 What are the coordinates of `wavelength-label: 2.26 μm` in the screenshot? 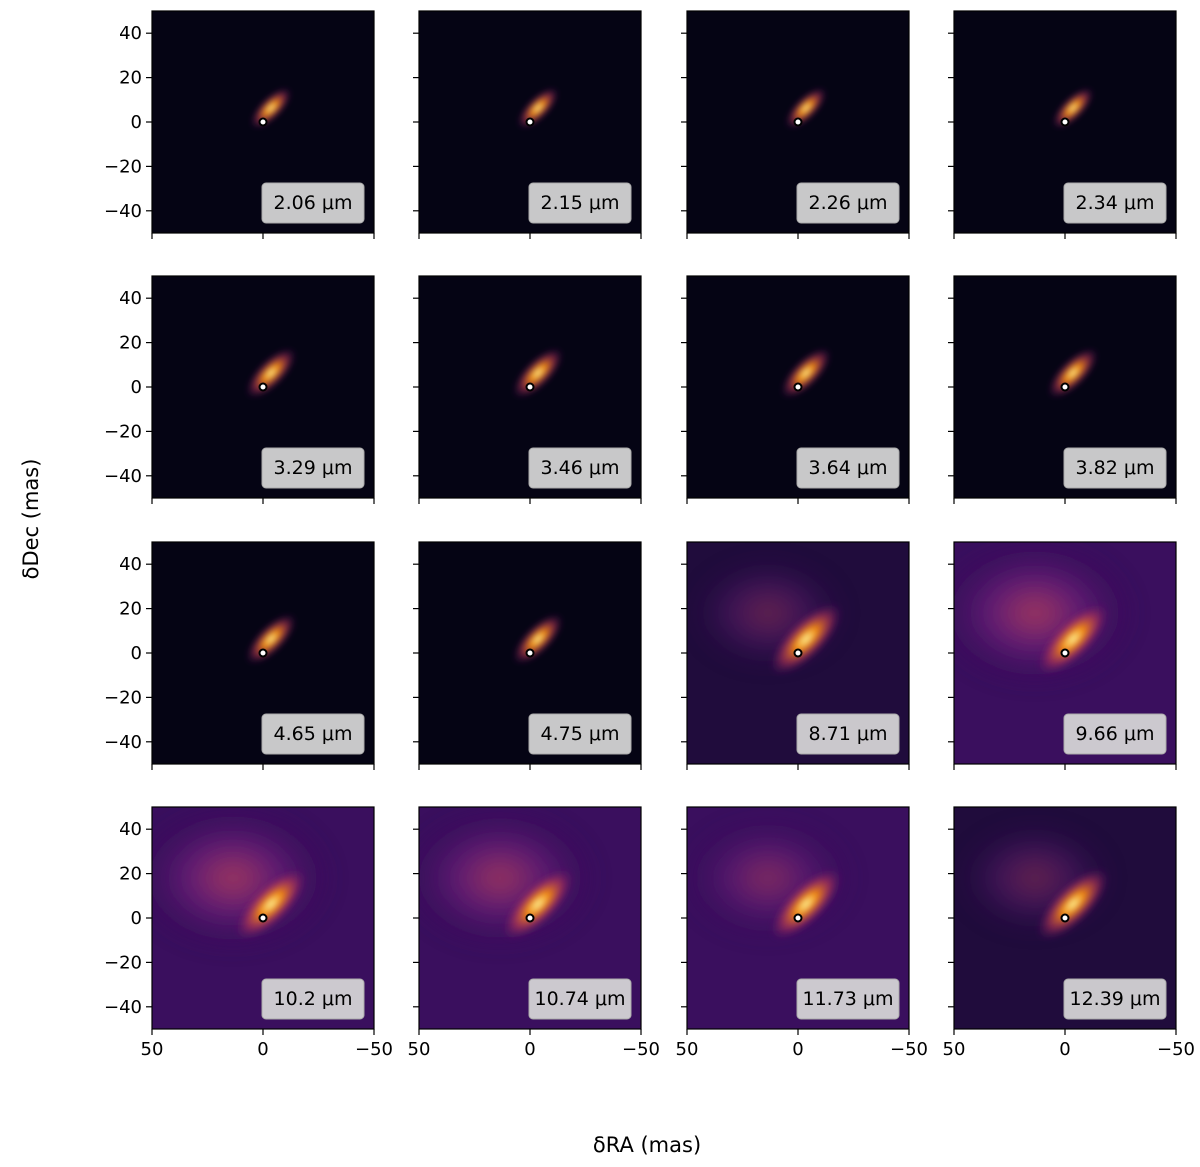 It's located at (848, 203).